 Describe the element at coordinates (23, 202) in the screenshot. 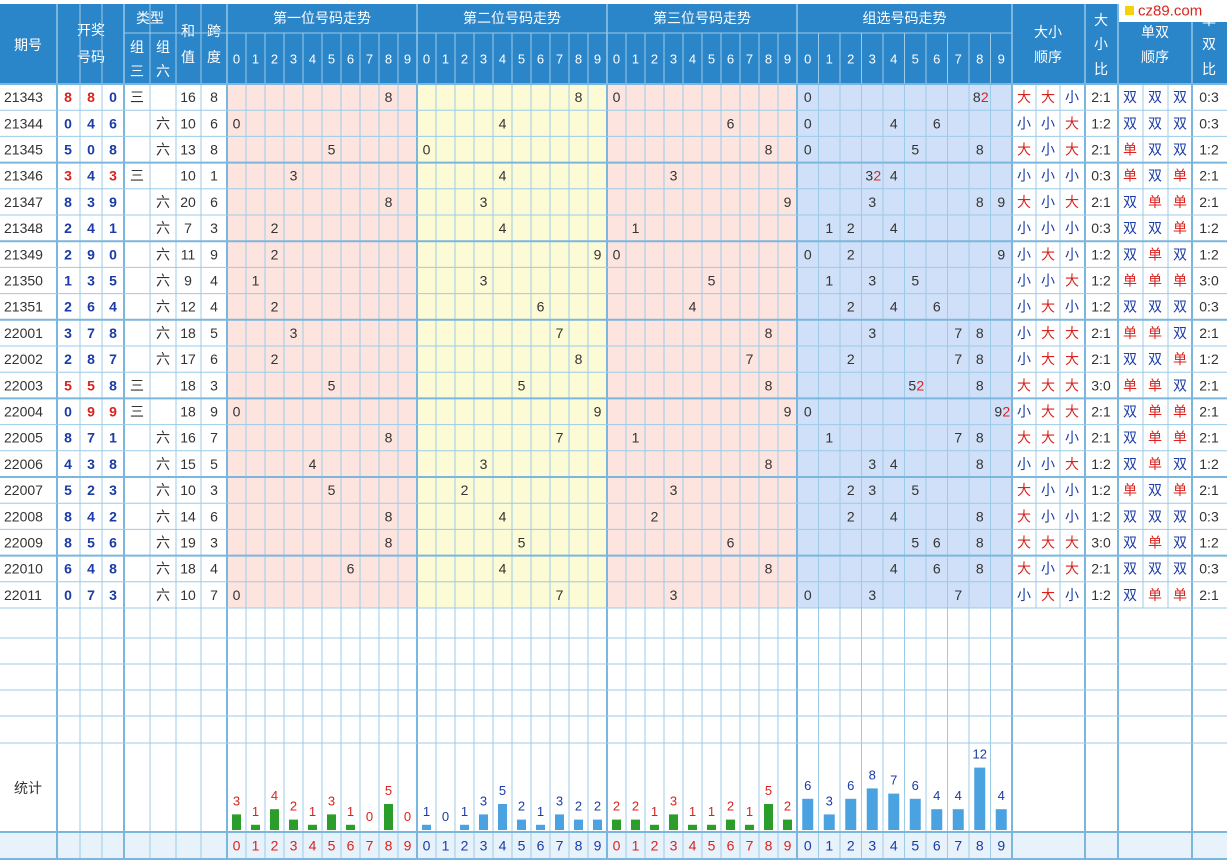

I see `row-issue: 21347` at that location.